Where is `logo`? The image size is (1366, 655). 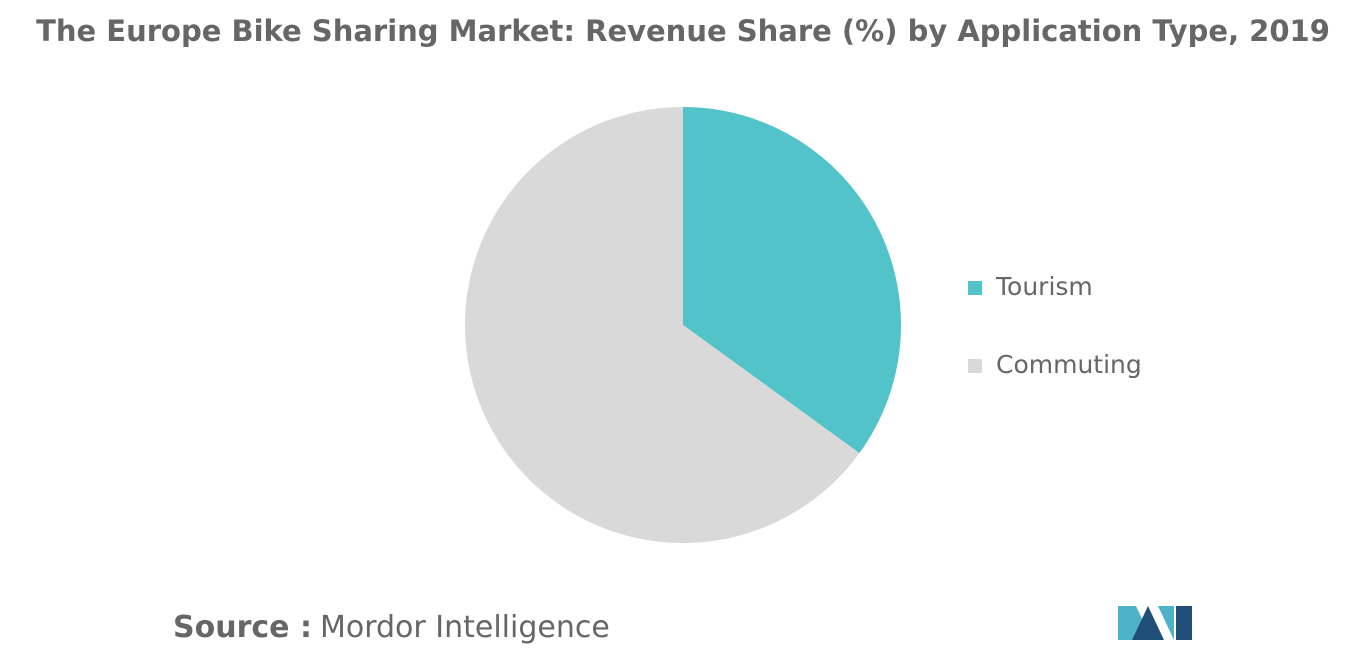
logo is located at coordinates (1155, 623).